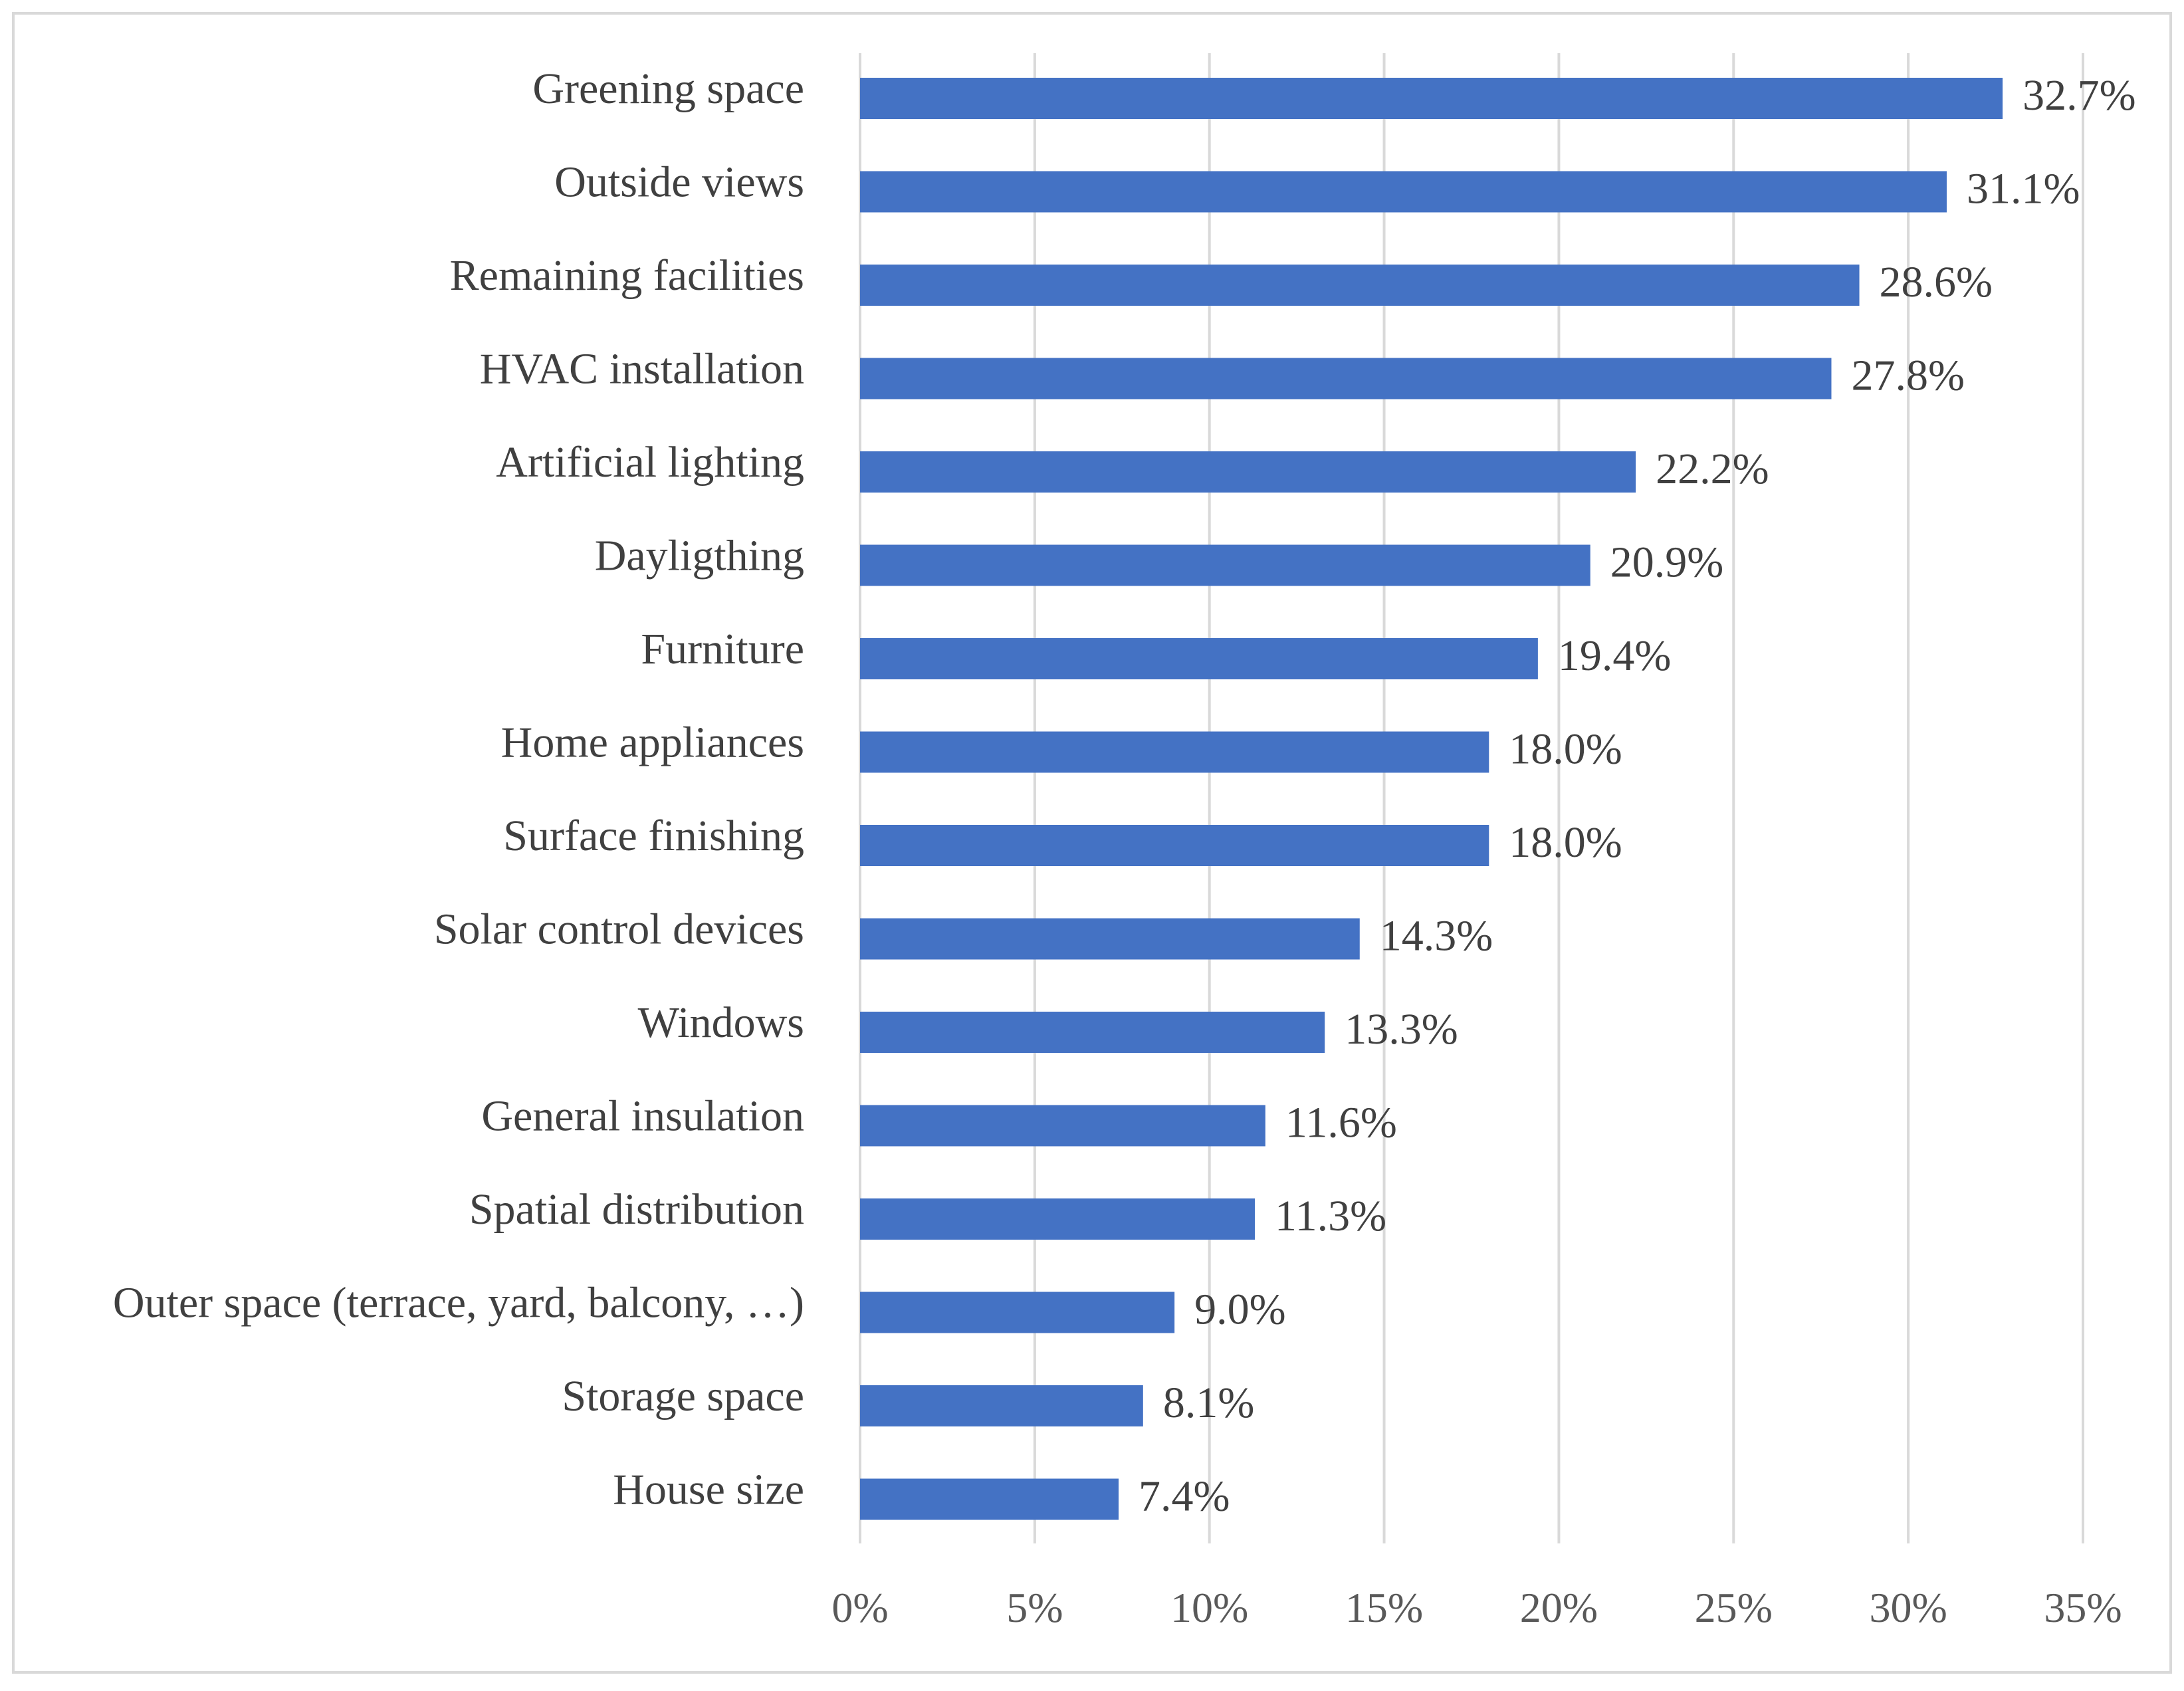  What do you see at coordinates (1209, 1607) in the screenshot?
I see `x-tick-label: 10%` at bounding box center [1209, 1607].